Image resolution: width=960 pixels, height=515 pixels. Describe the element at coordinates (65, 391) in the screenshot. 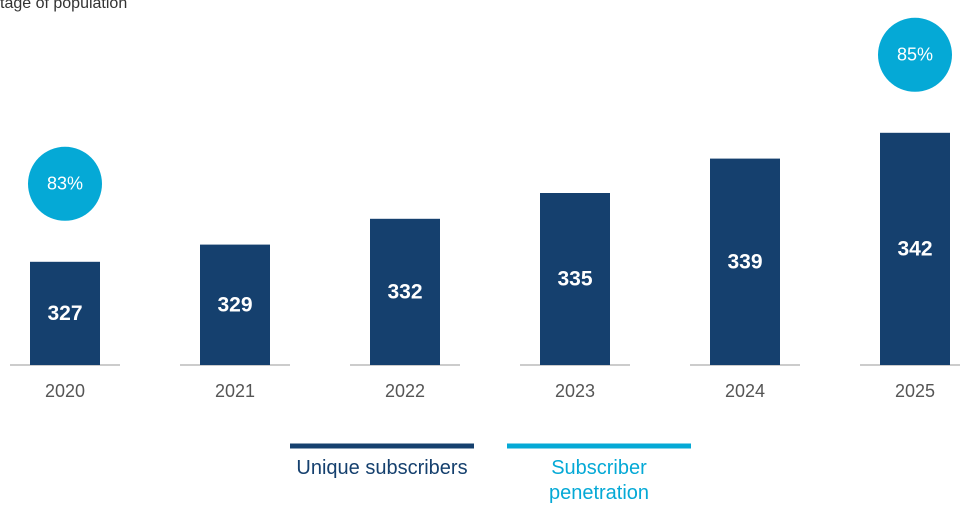

I see `x-tick-label: 2020` at that location.